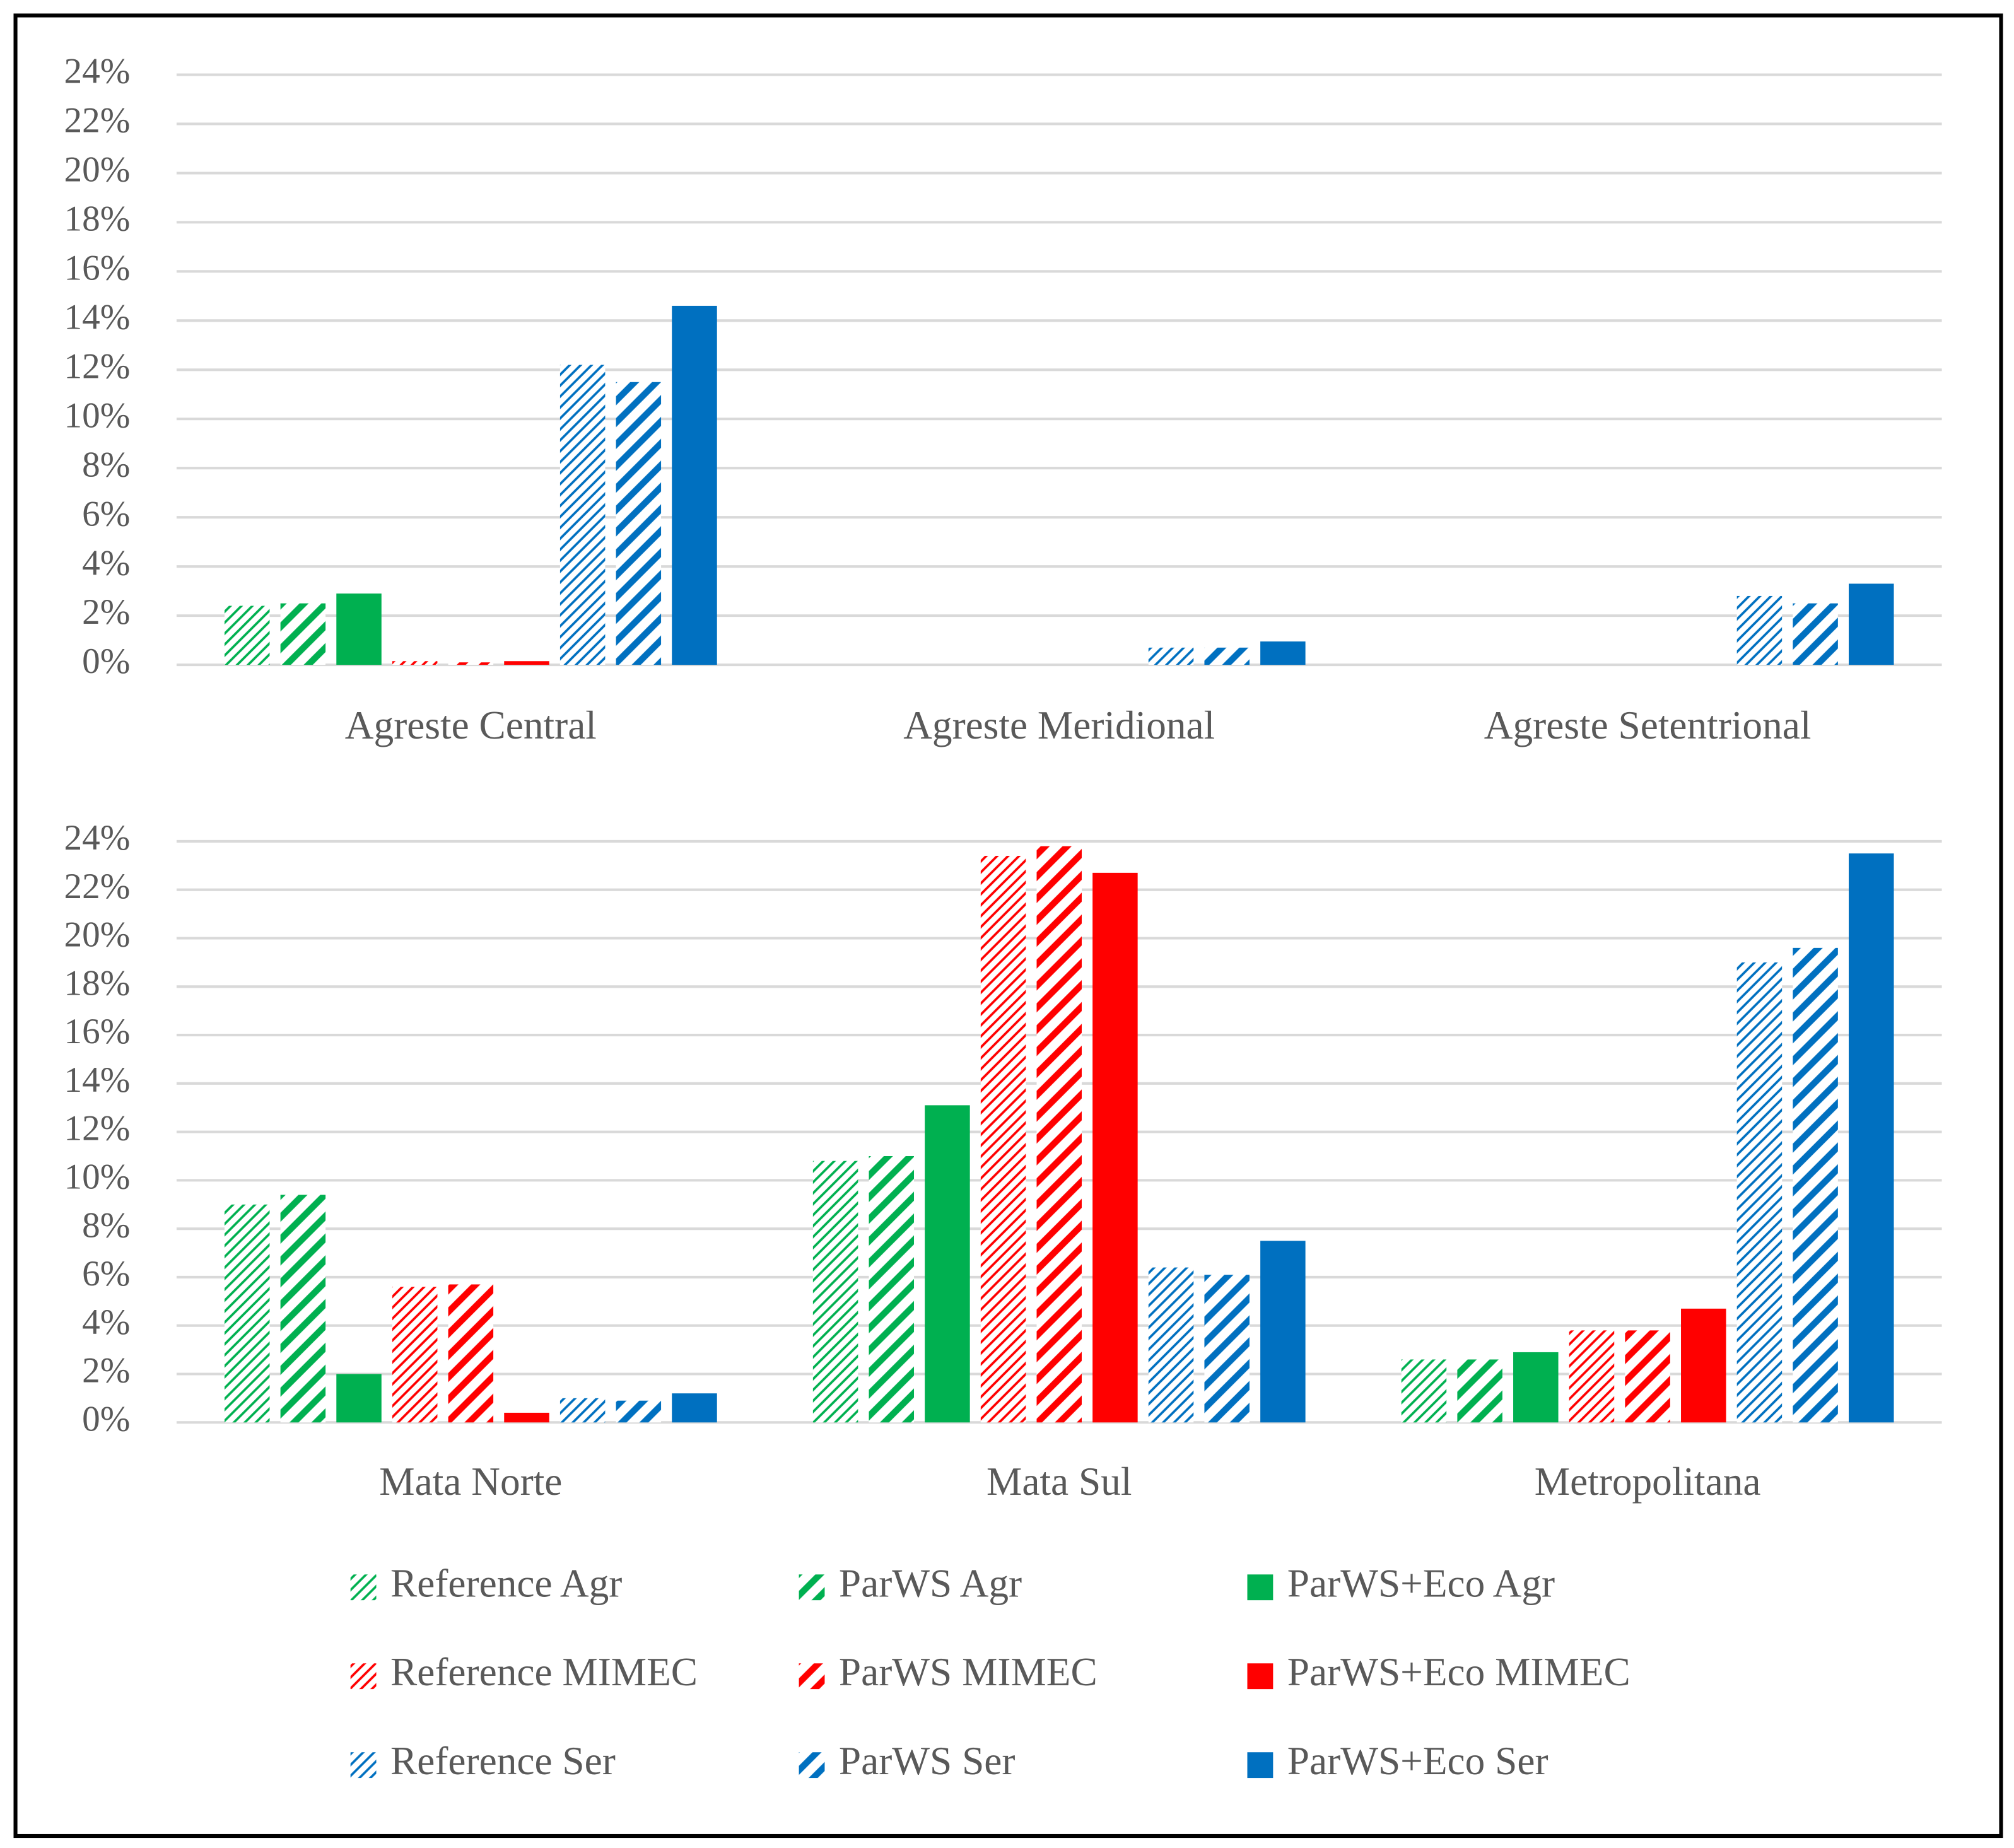 This screenshot has width=2014, height=1848. I want to click on legend-label: Reference Ser, so click(503, 1761).